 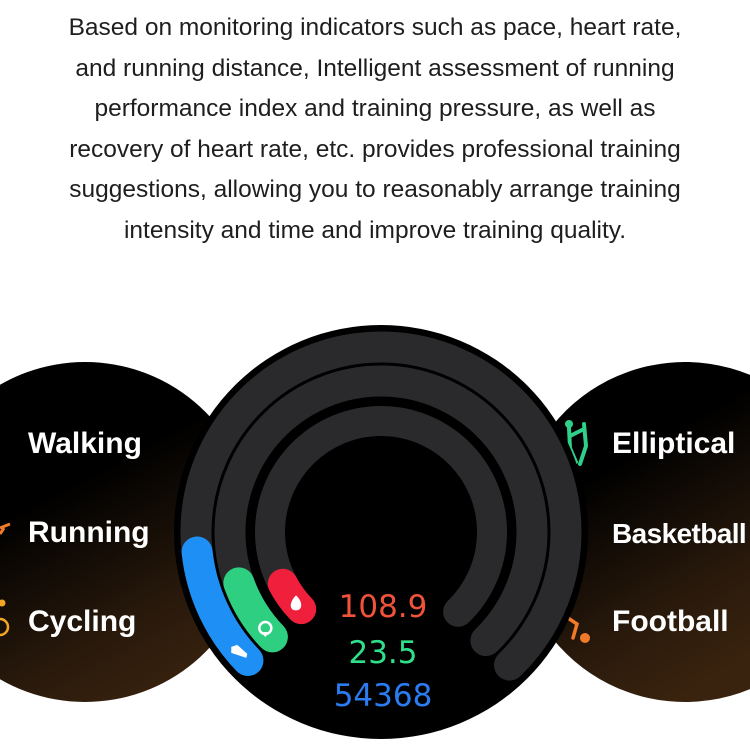 What do you see at coordinates (670, 621) in the screenshot?
I see `sport-item-football: Football` at bounding box center [670, 621].